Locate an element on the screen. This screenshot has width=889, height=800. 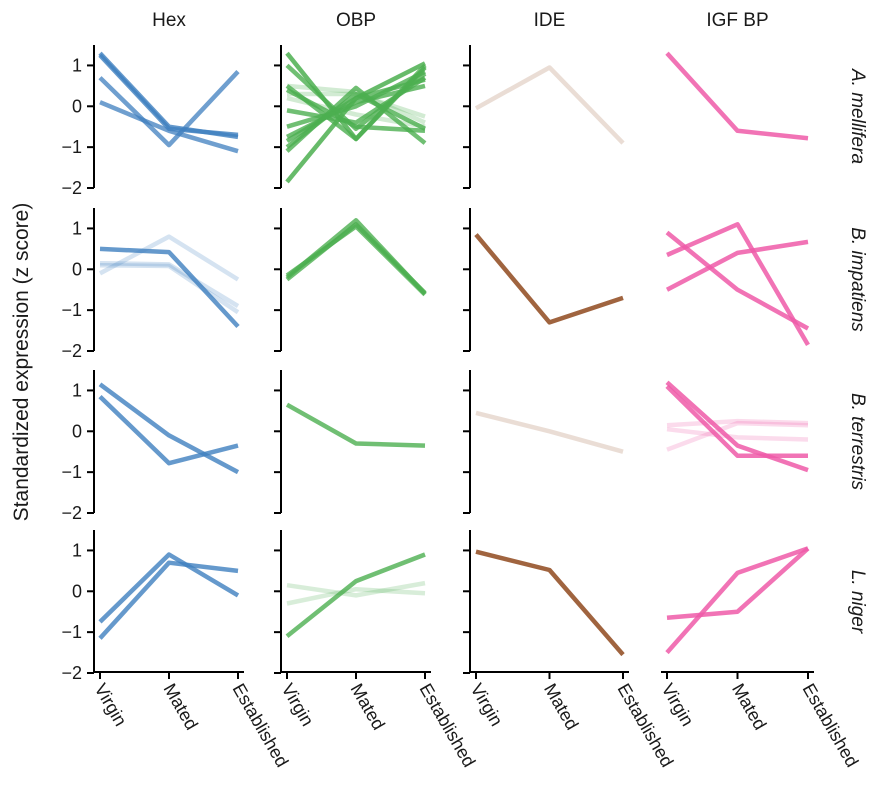
row-title-1: B. impatiens is located at coordinates (857, 279).